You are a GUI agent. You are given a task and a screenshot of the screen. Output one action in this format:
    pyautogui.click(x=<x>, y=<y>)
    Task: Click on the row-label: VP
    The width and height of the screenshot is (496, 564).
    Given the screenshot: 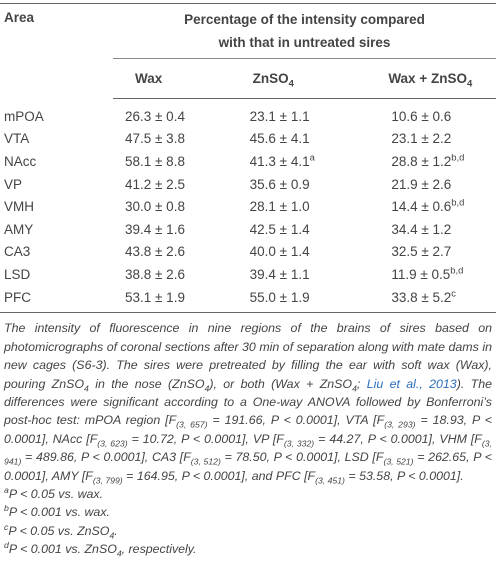 What is the action you would take?
    pyautogui.click(x=13, y=184)
    